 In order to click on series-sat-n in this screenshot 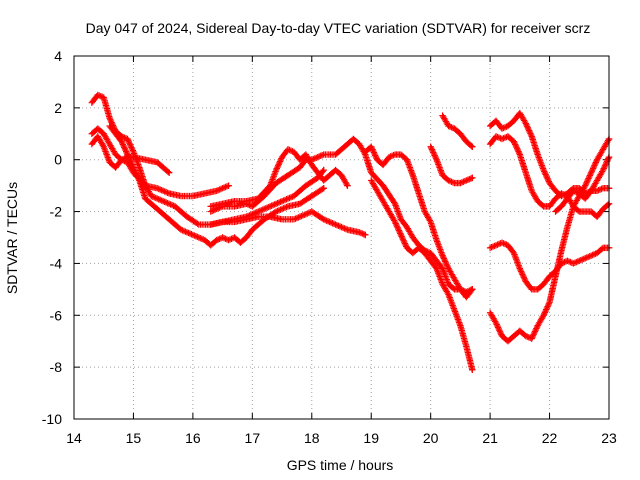, I will do `click(549, 266)`.